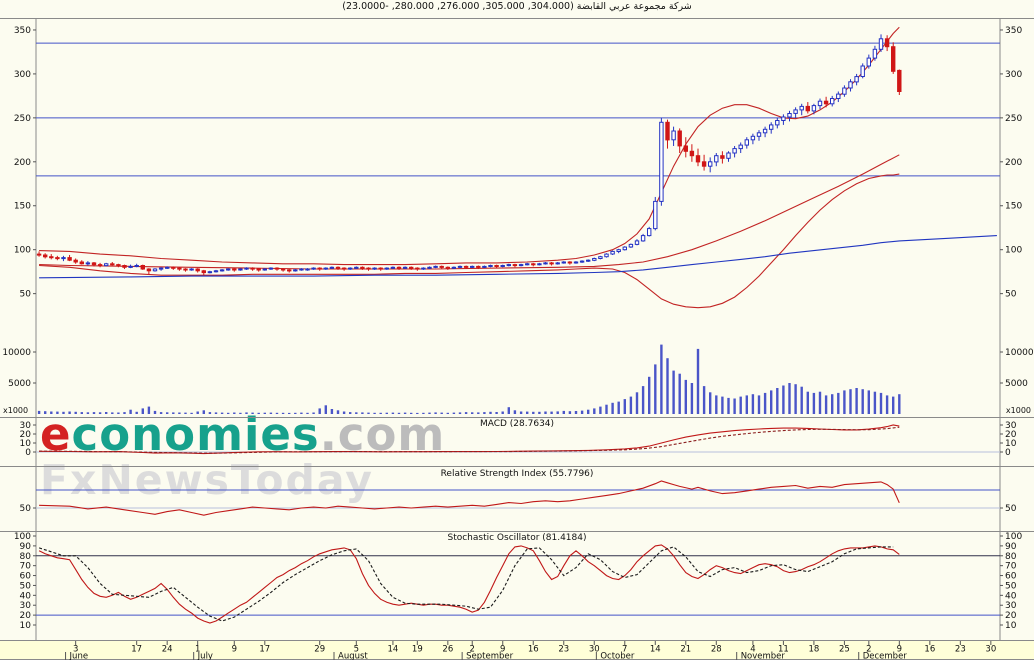 The height and width of the screenshot is (660, 1034). I want to click on date-tick-label: 5, so click(356, 650).